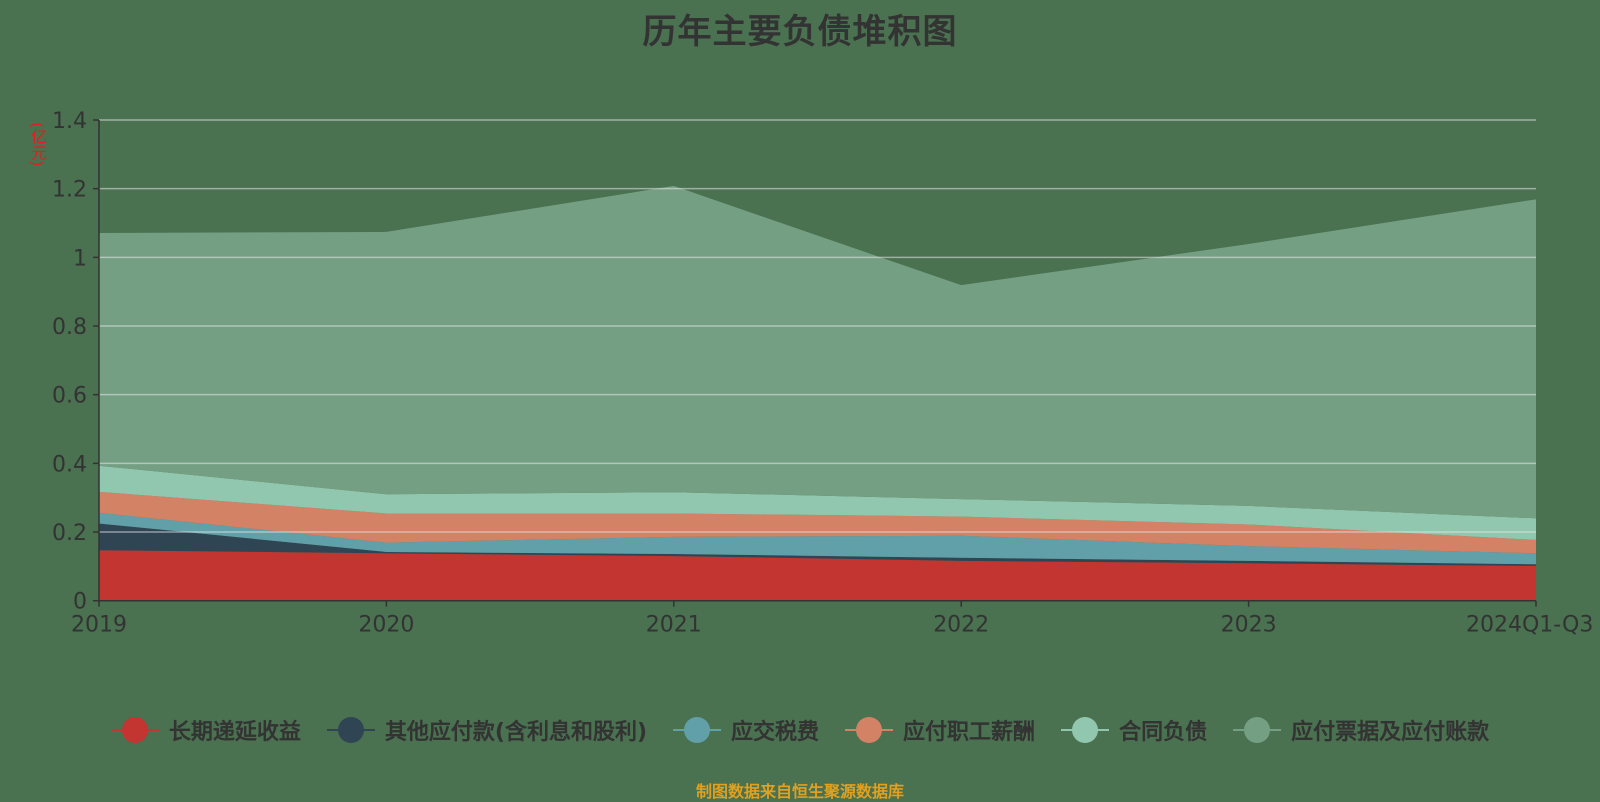  Describe the element at coordinates (69, 327) in the screenshot. I see `y-tick-label: 0.8` at that location.